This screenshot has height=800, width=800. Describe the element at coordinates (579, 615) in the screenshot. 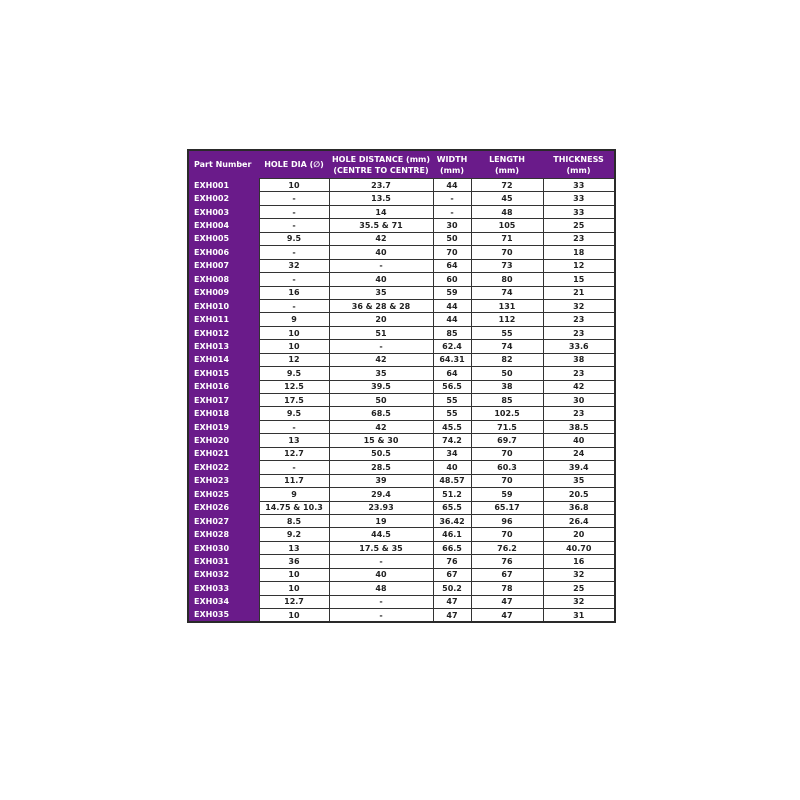

I see `cell-thickness: 31` at that location.